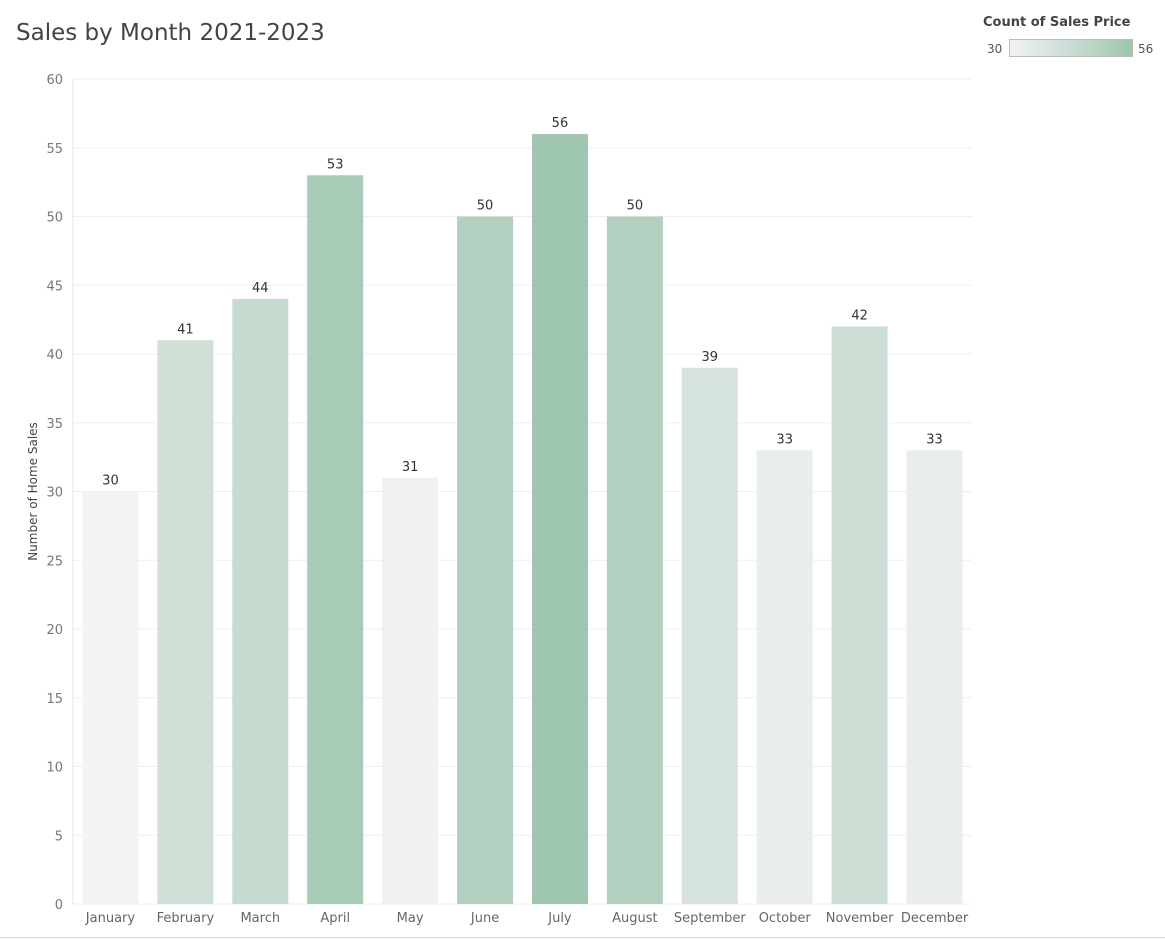 The width and height of the screenshot is (1165, 940). What do you see at coordinates (54, 355) in the screenshot?
I see `y-tick-label: 40` at bounding box center [54, 355].